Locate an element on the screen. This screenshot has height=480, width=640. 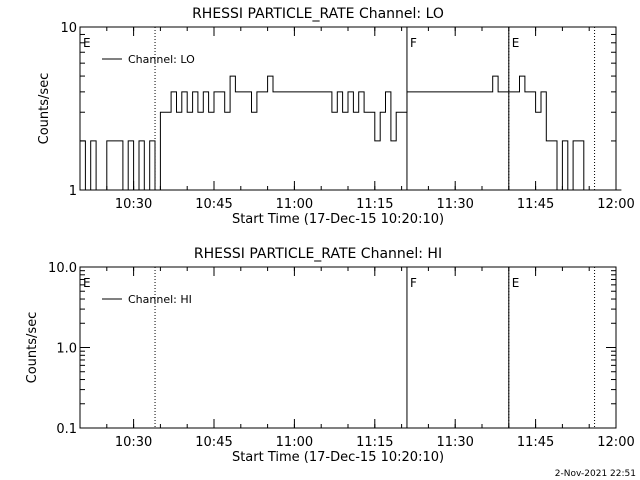
chart-title: RHESSI PARTICLE_RATE Channel: HI is located at coordinates (318, 254).